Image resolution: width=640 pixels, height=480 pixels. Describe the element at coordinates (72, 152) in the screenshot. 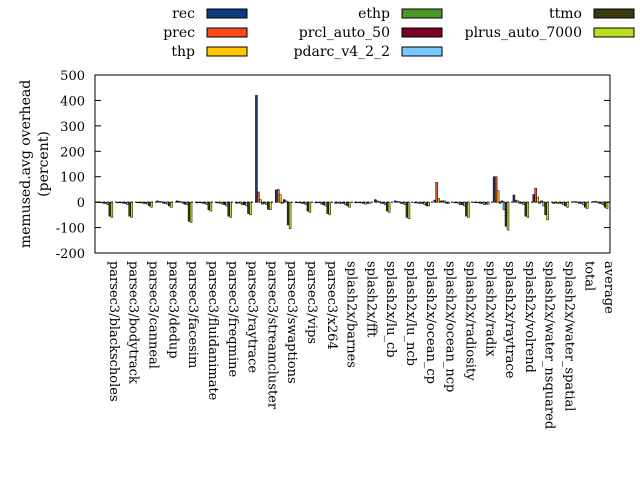

I see `y-tick-label: 200` at that location.